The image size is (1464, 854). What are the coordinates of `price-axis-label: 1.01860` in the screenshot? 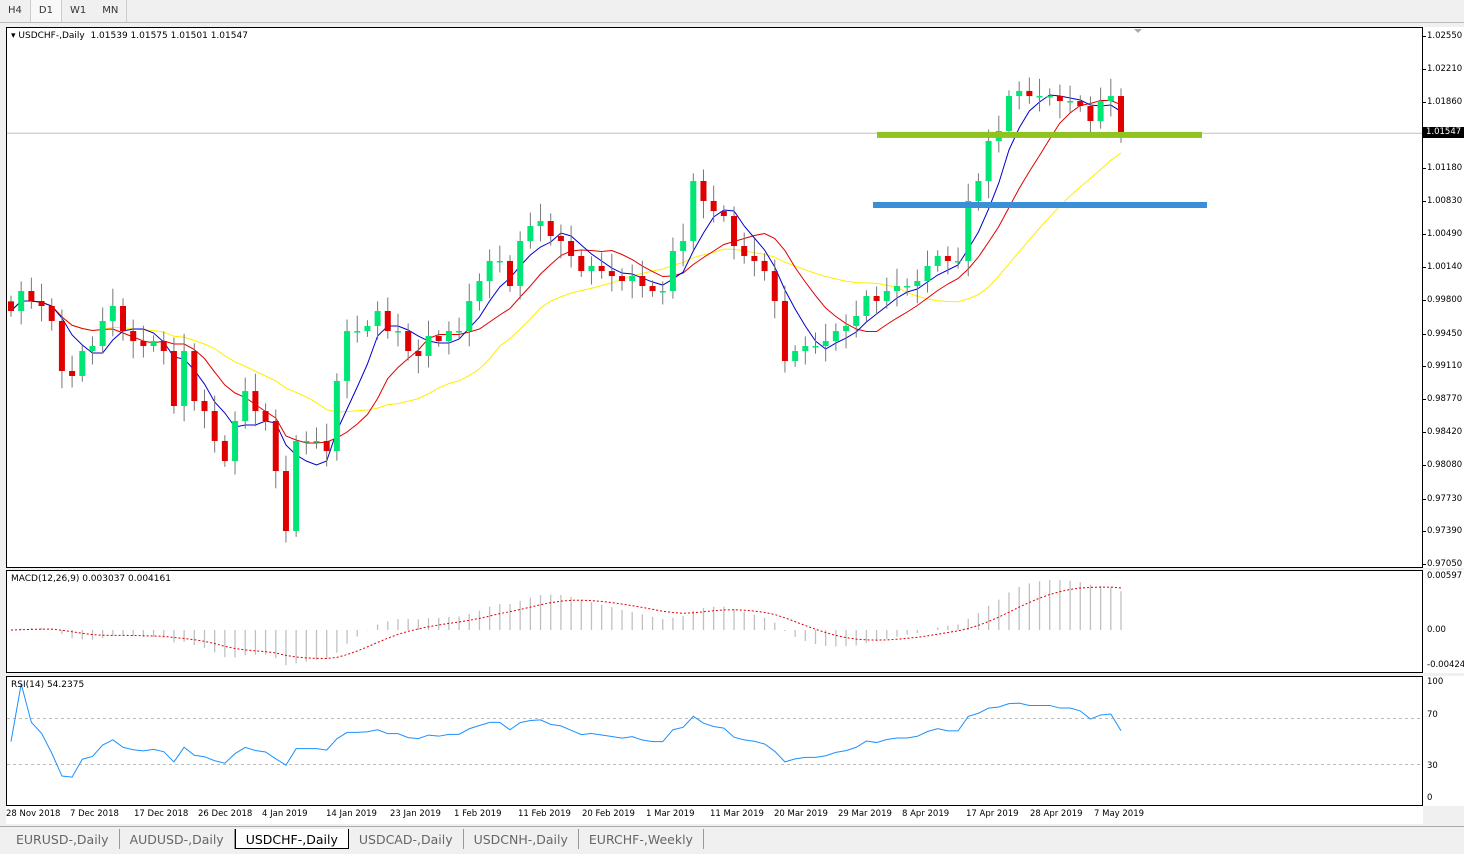 It's located at (1445, 102).